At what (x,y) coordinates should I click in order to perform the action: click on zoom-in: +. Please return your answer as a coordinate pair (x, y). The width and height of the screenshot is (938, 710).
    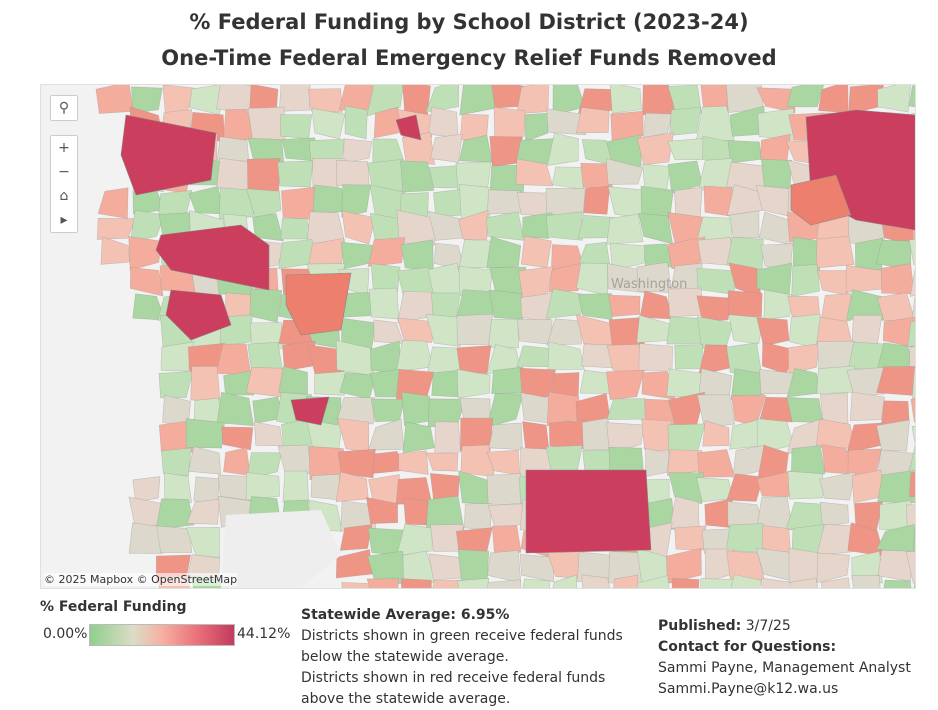
    Looking at the image, I should click on (64, 148).